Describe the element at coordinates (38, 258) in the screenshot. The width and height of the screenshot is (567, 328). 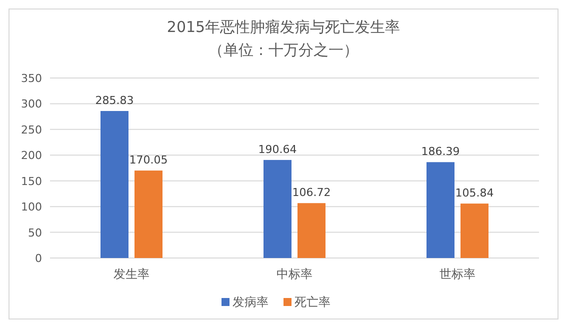
I see `y-tick-label: 0` at that location.